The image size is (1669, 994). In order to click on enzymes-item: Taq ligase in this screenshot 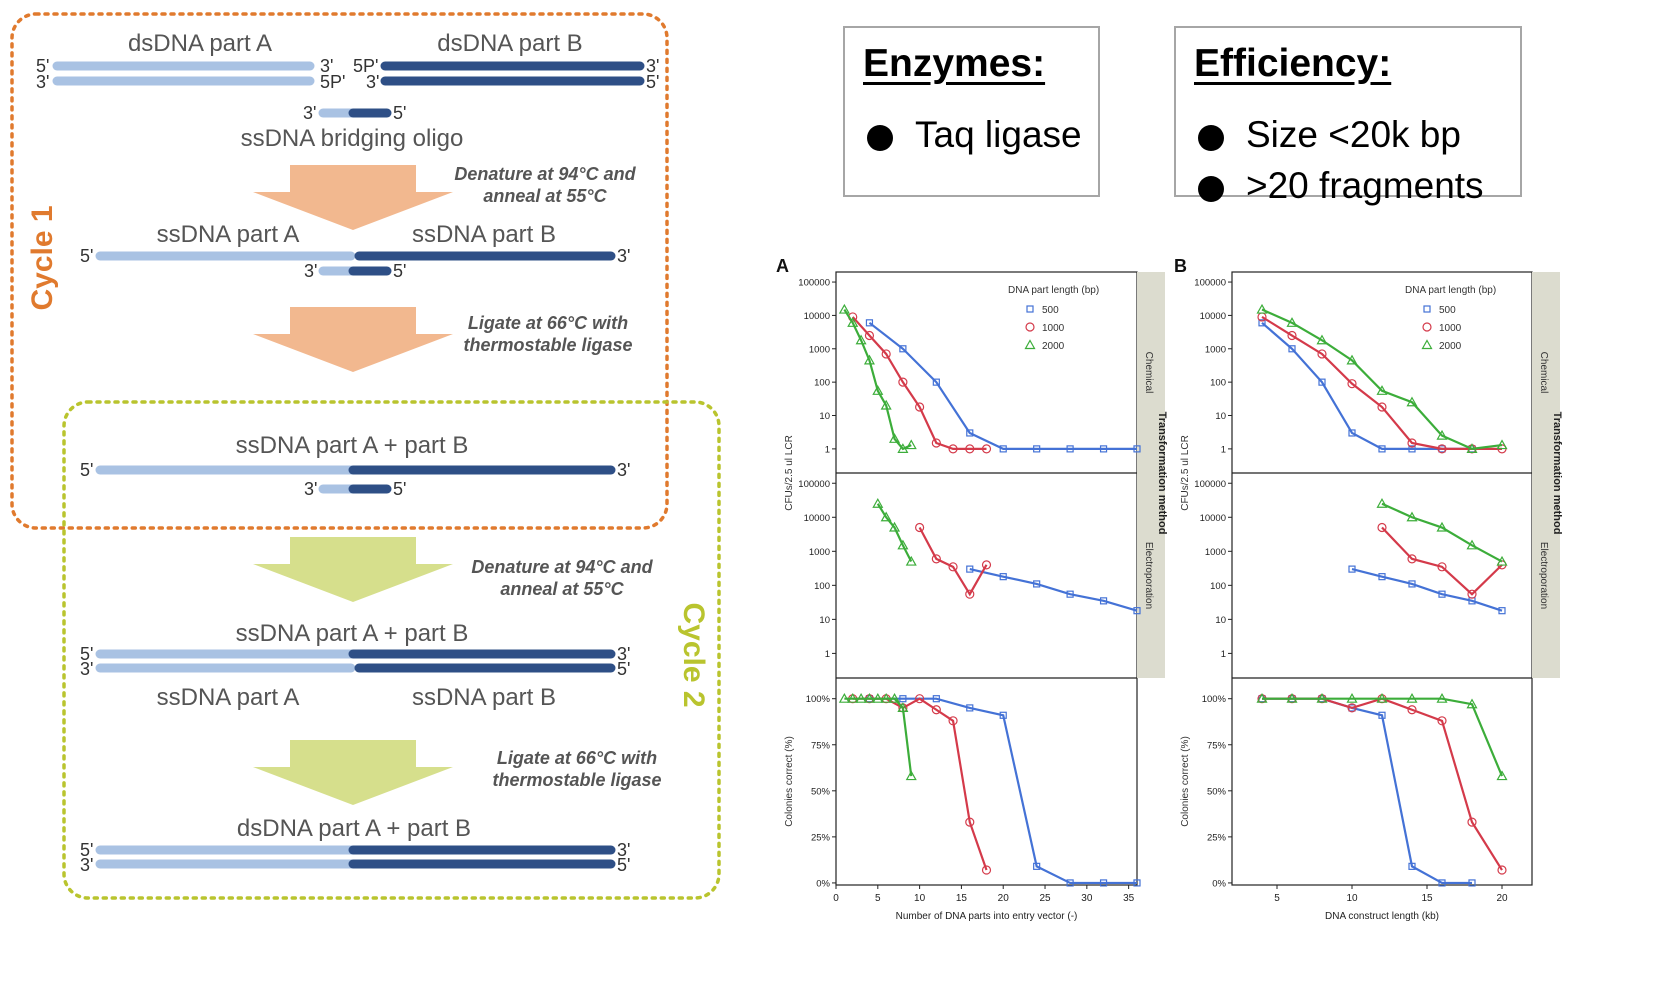, I will do `click(998, 134)`.